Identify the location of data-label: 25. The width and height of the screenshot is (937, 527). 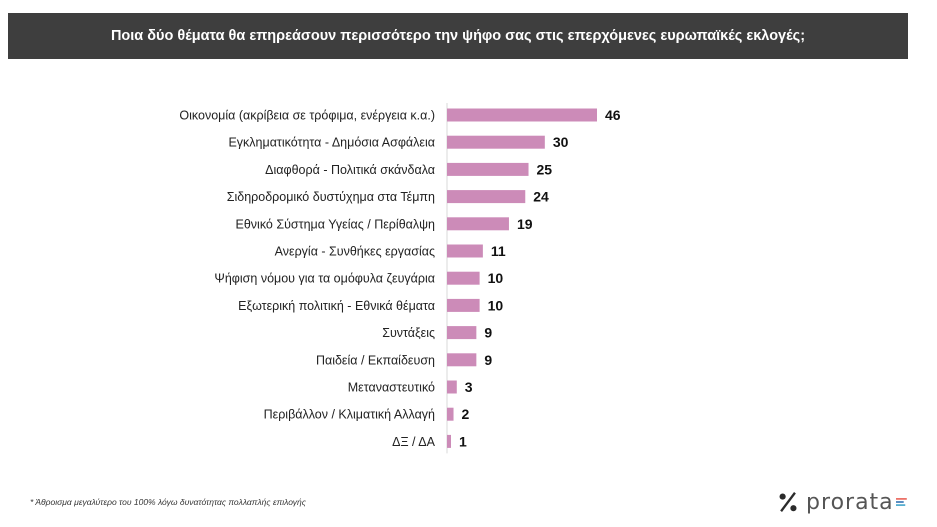
(545, 169).